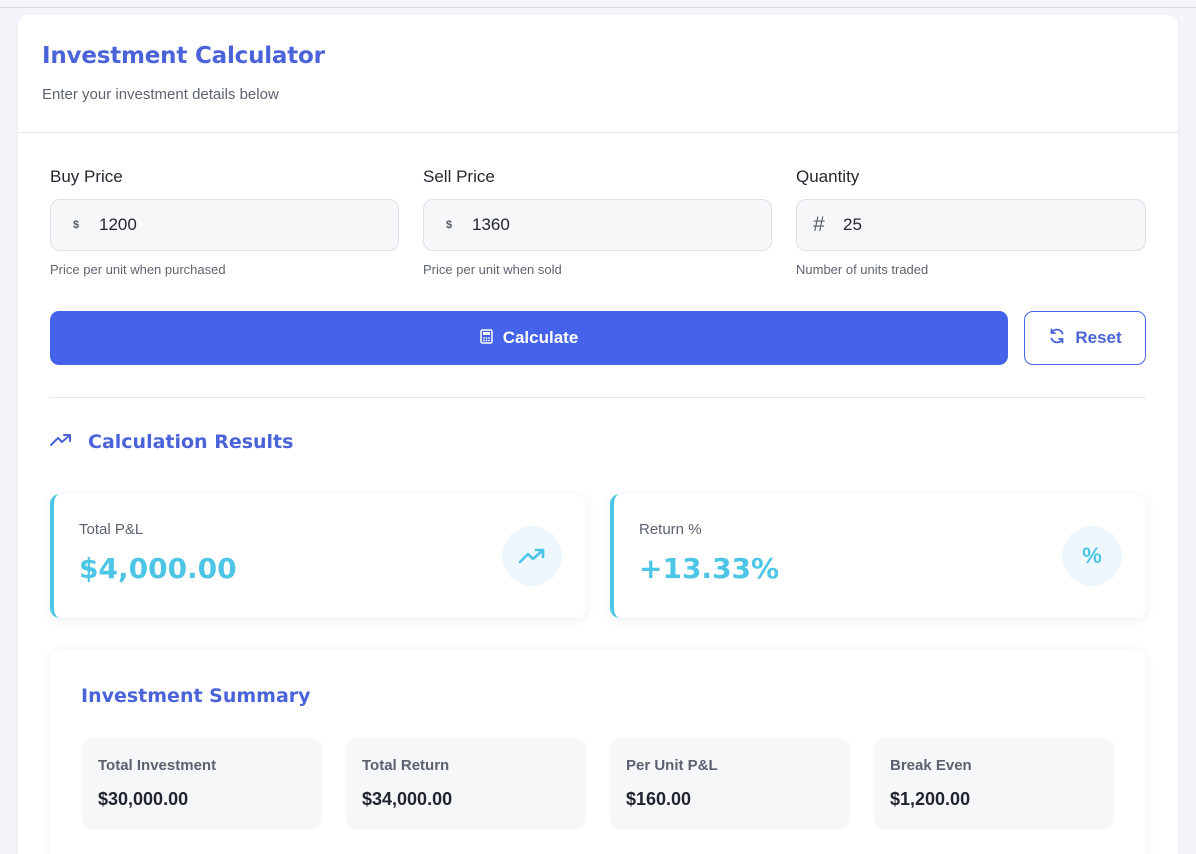 Image resolution: width=1196 pixels, height=854 pixels. Describe the element at coordinates (1057, 338) in the screenshot. I see `refresh-icon` at that location.